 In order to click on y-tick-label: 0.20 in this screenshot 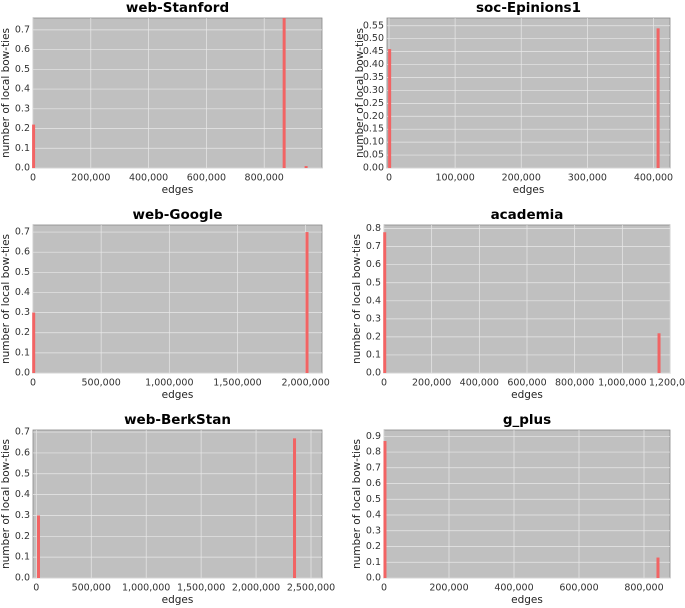, I will do `click(373, 116)`.